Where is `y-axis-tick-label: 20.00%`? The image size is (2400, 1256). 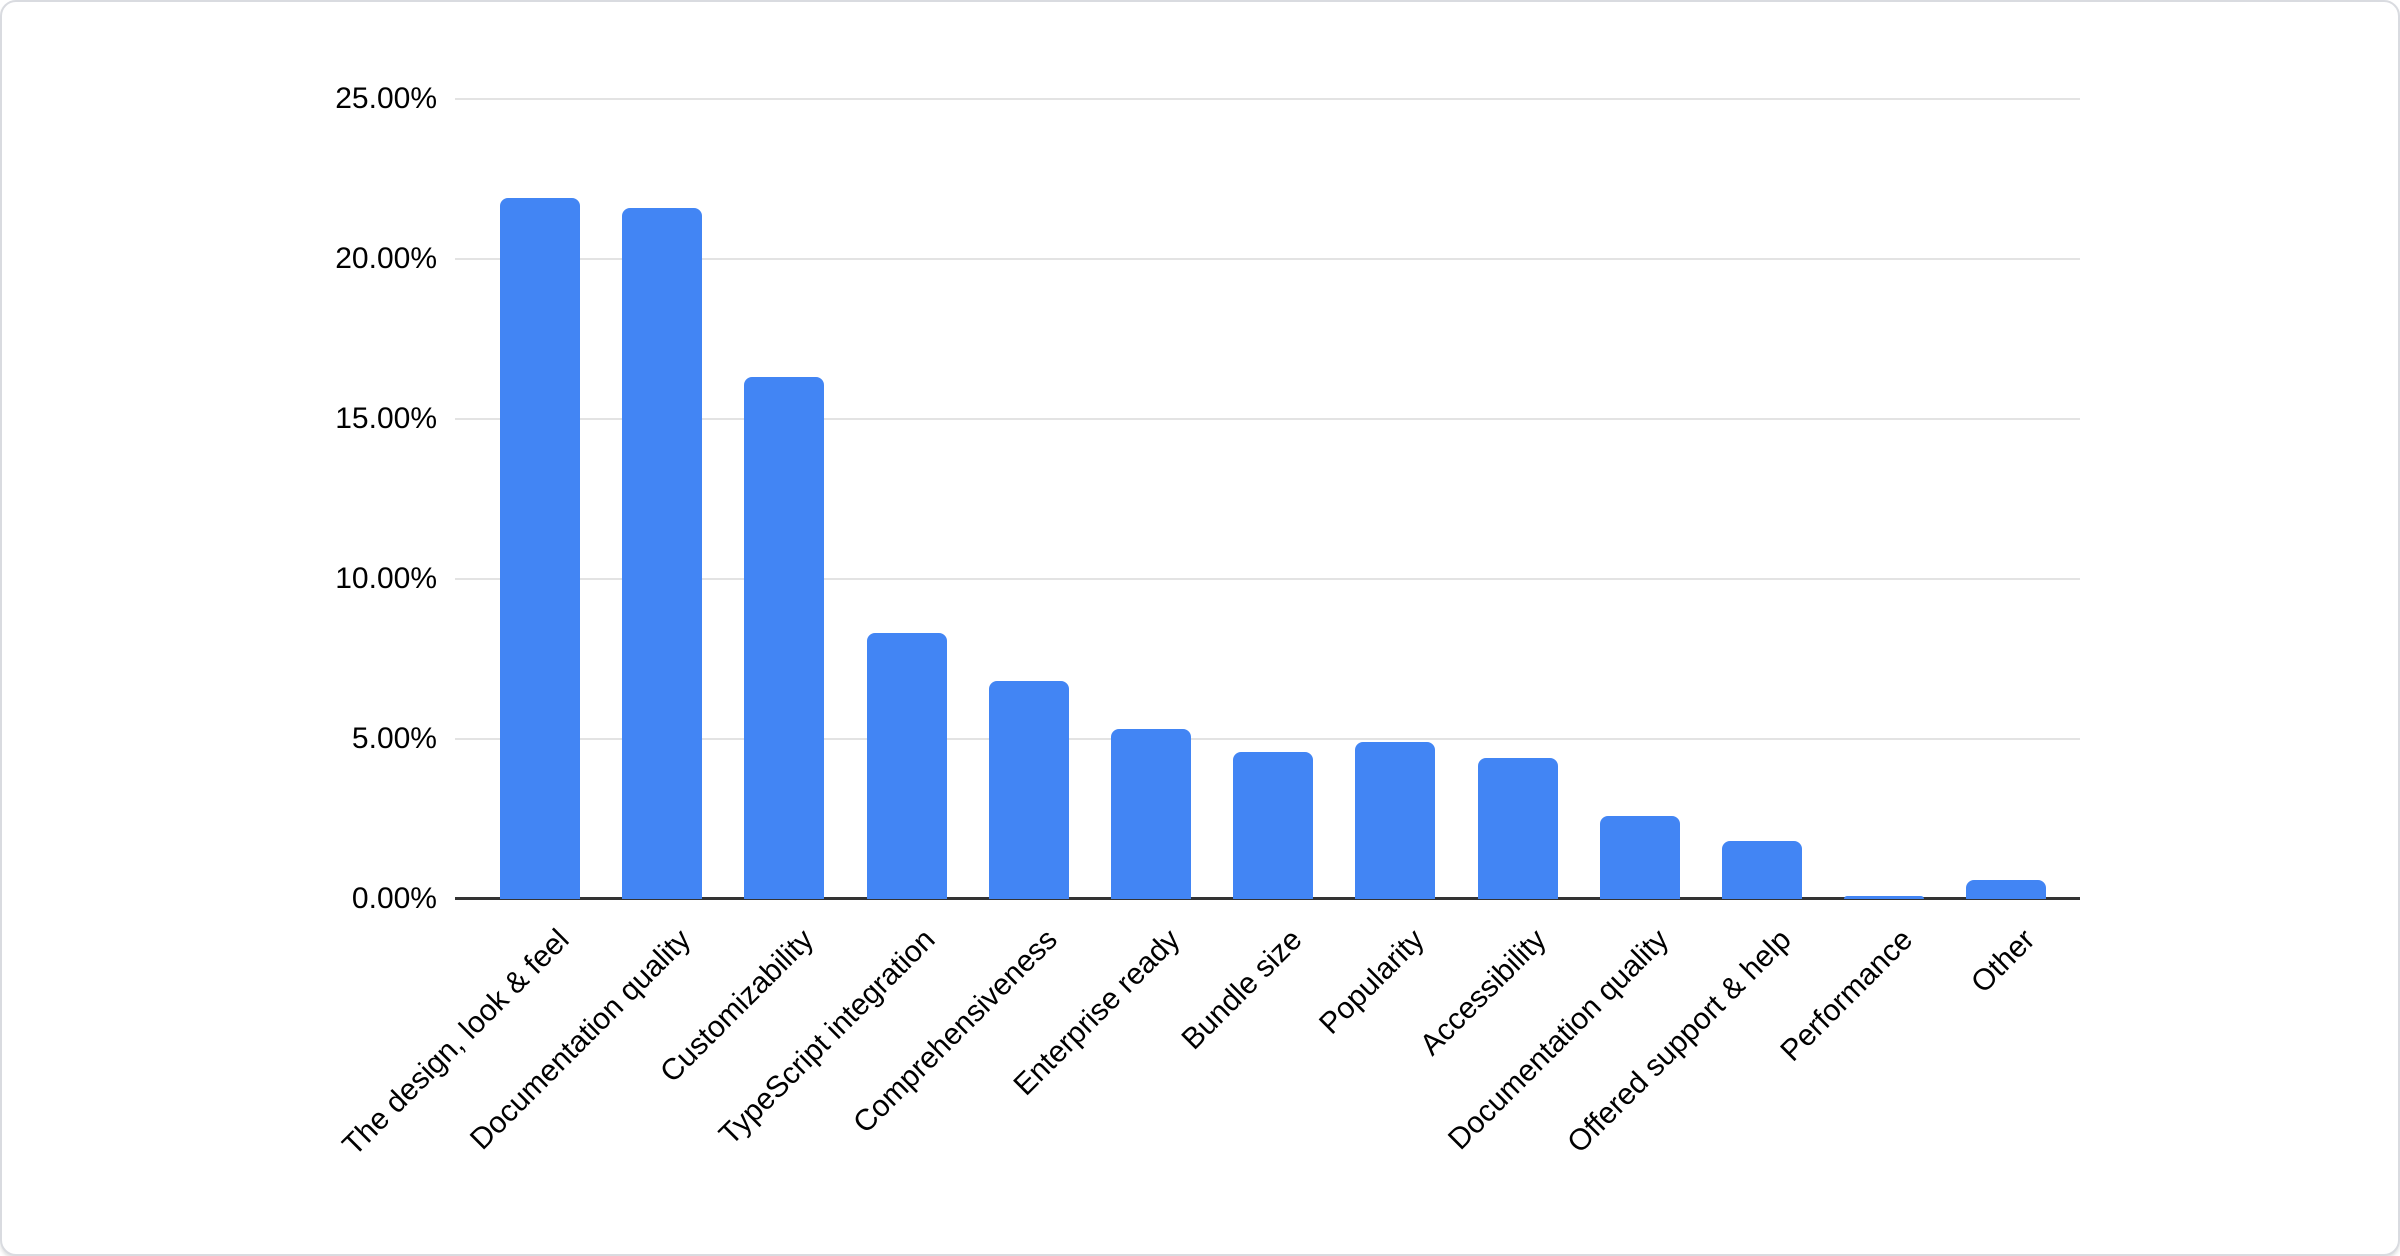
y-axis-tick-label: 20.00% is located at coordinates (386, 258).